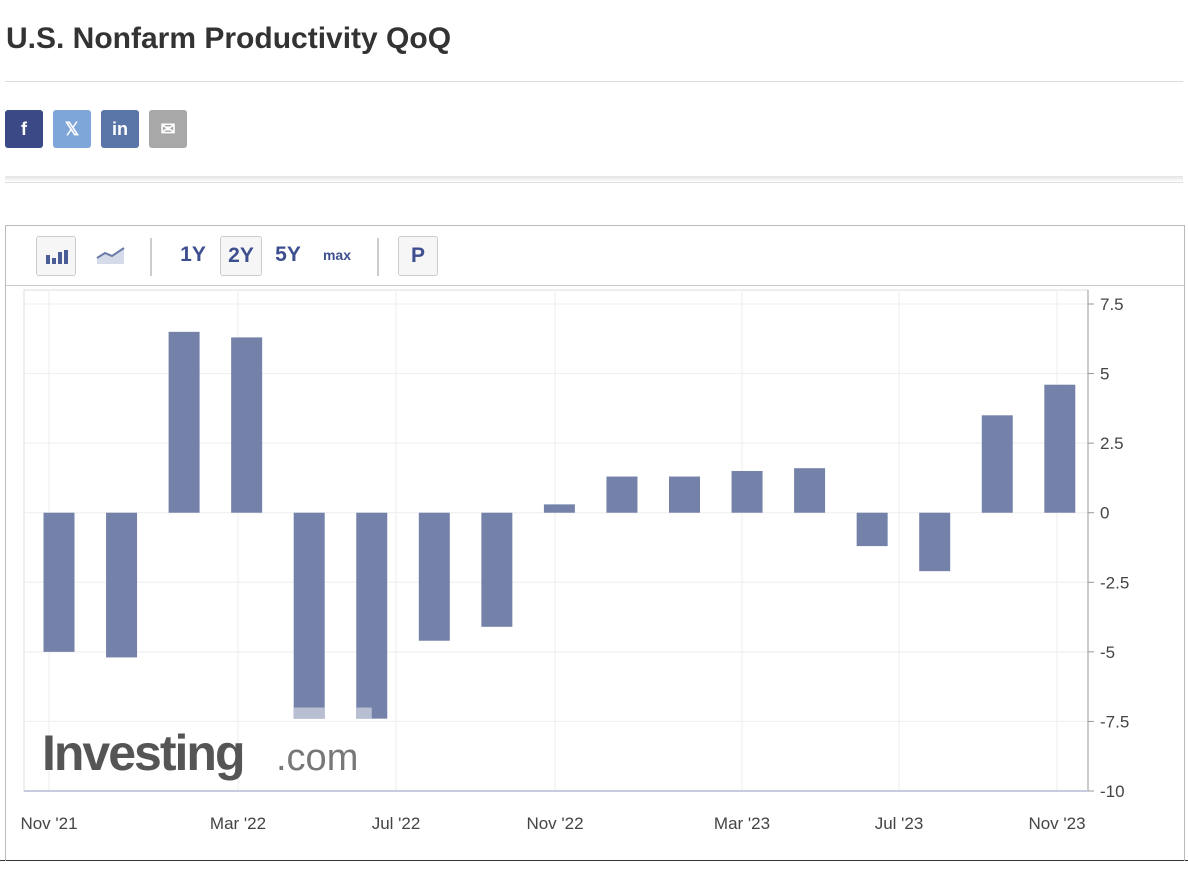 The image size is (1188, 870). I want to click on watermark-logo-suffix: .com, so click(317, 758).